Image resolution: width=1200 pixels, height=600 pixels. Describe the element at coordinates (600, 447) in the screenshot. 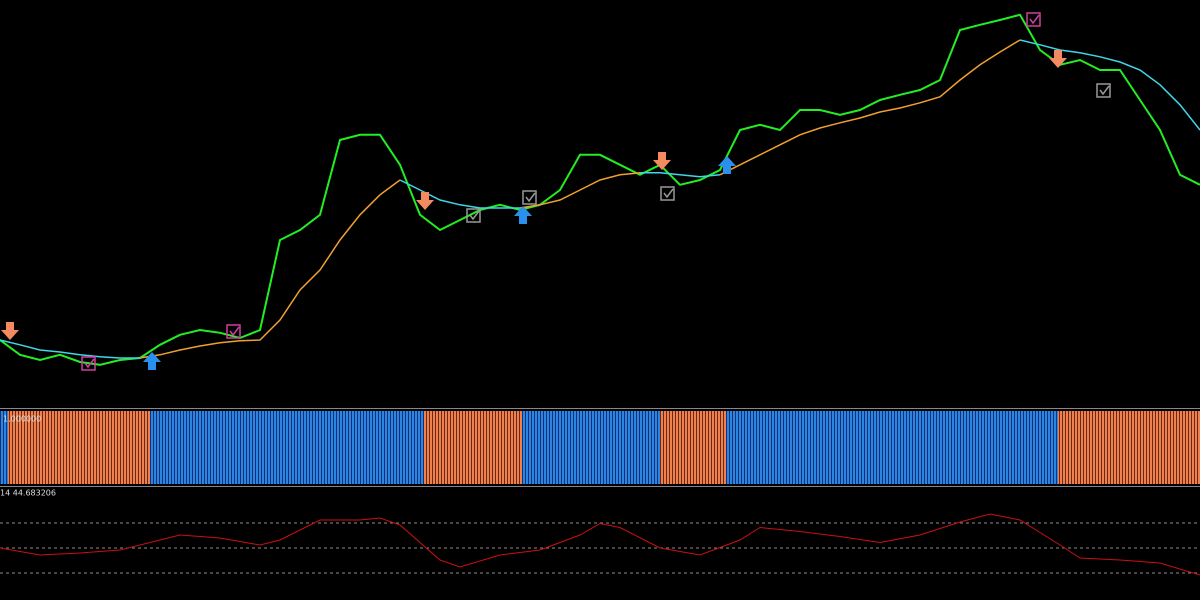

I see `trend-panel: 1.000000` at that location.